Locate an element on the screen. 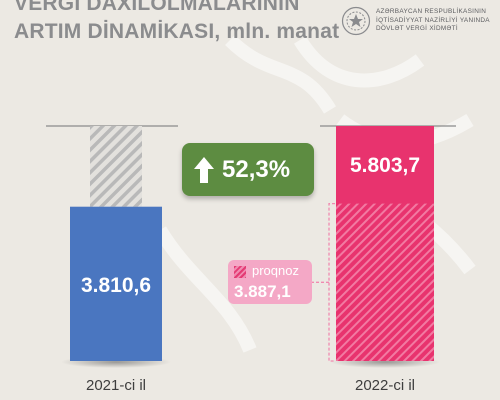 Image resolution: width=500 pixels, height=400 pixels. forecast-bracket is located at coordinates (323, 282).